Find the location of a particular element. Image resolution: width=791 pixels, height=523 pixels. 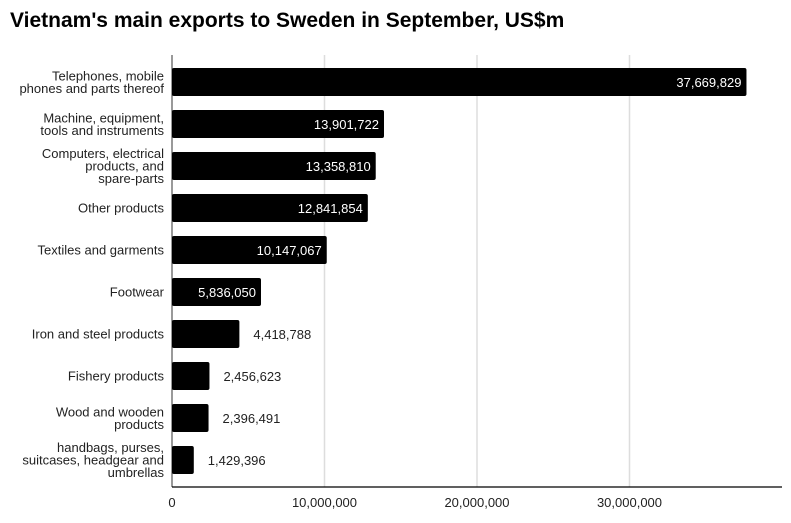

category-label: Textiles and garments is located at coordinates (101, 250).